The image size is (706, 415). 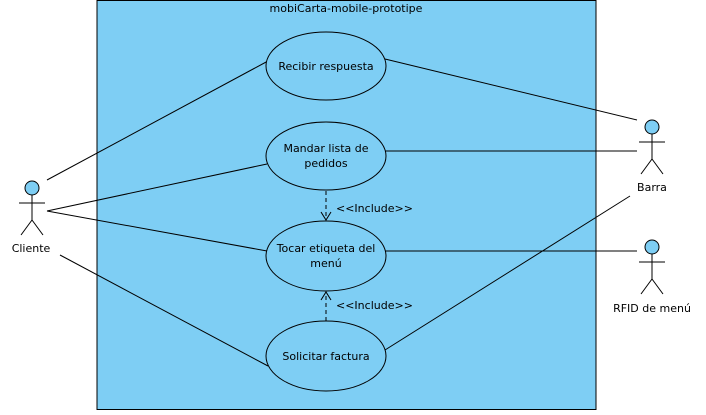 I want to click on assoc-cliente-recibir, so click(x=157, y=120).